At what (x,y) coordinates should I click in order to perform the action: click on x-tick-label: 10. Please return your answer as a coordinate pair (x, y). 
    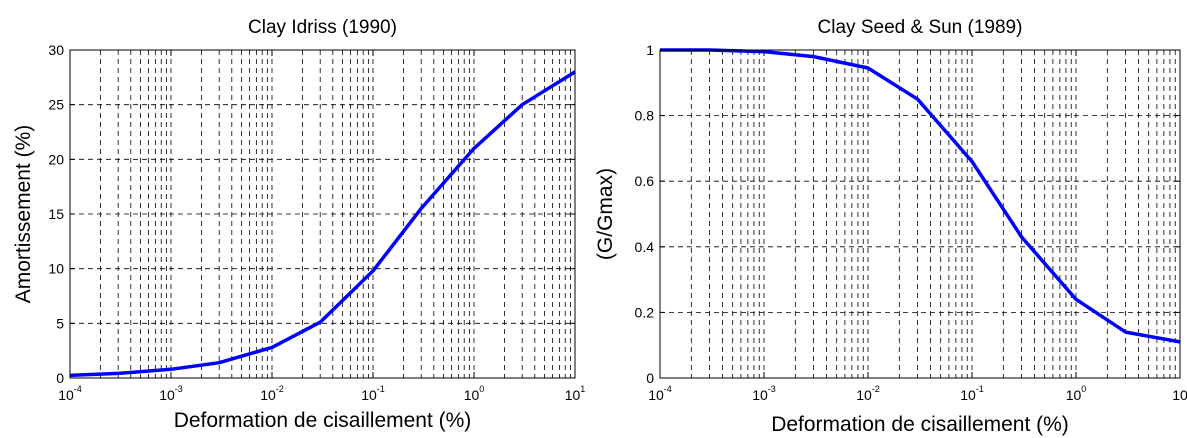
    Looking at the image, I should click on (1179, 395).